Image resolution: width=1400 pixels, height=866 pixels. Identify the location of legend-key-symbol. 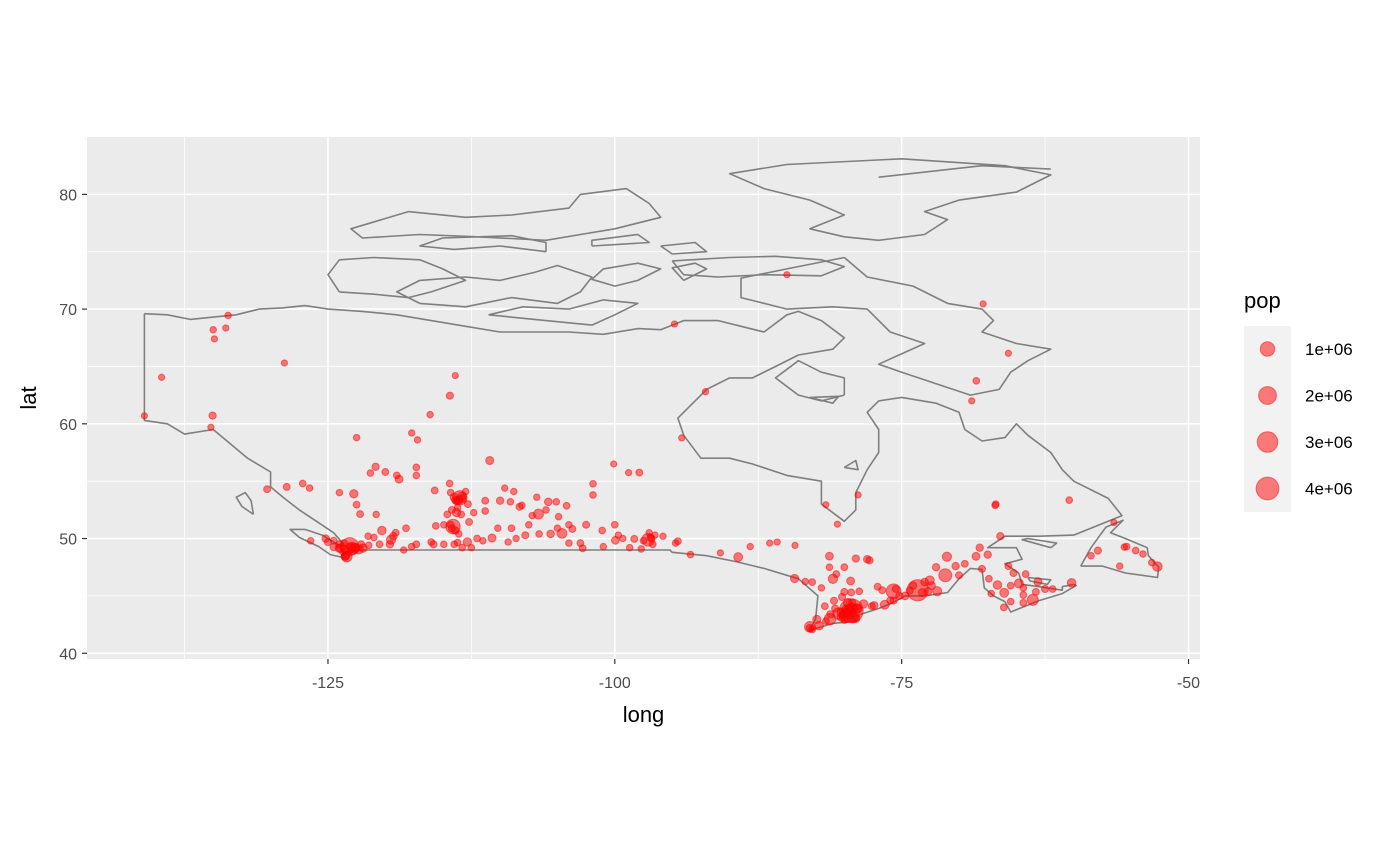
(1267, 488).